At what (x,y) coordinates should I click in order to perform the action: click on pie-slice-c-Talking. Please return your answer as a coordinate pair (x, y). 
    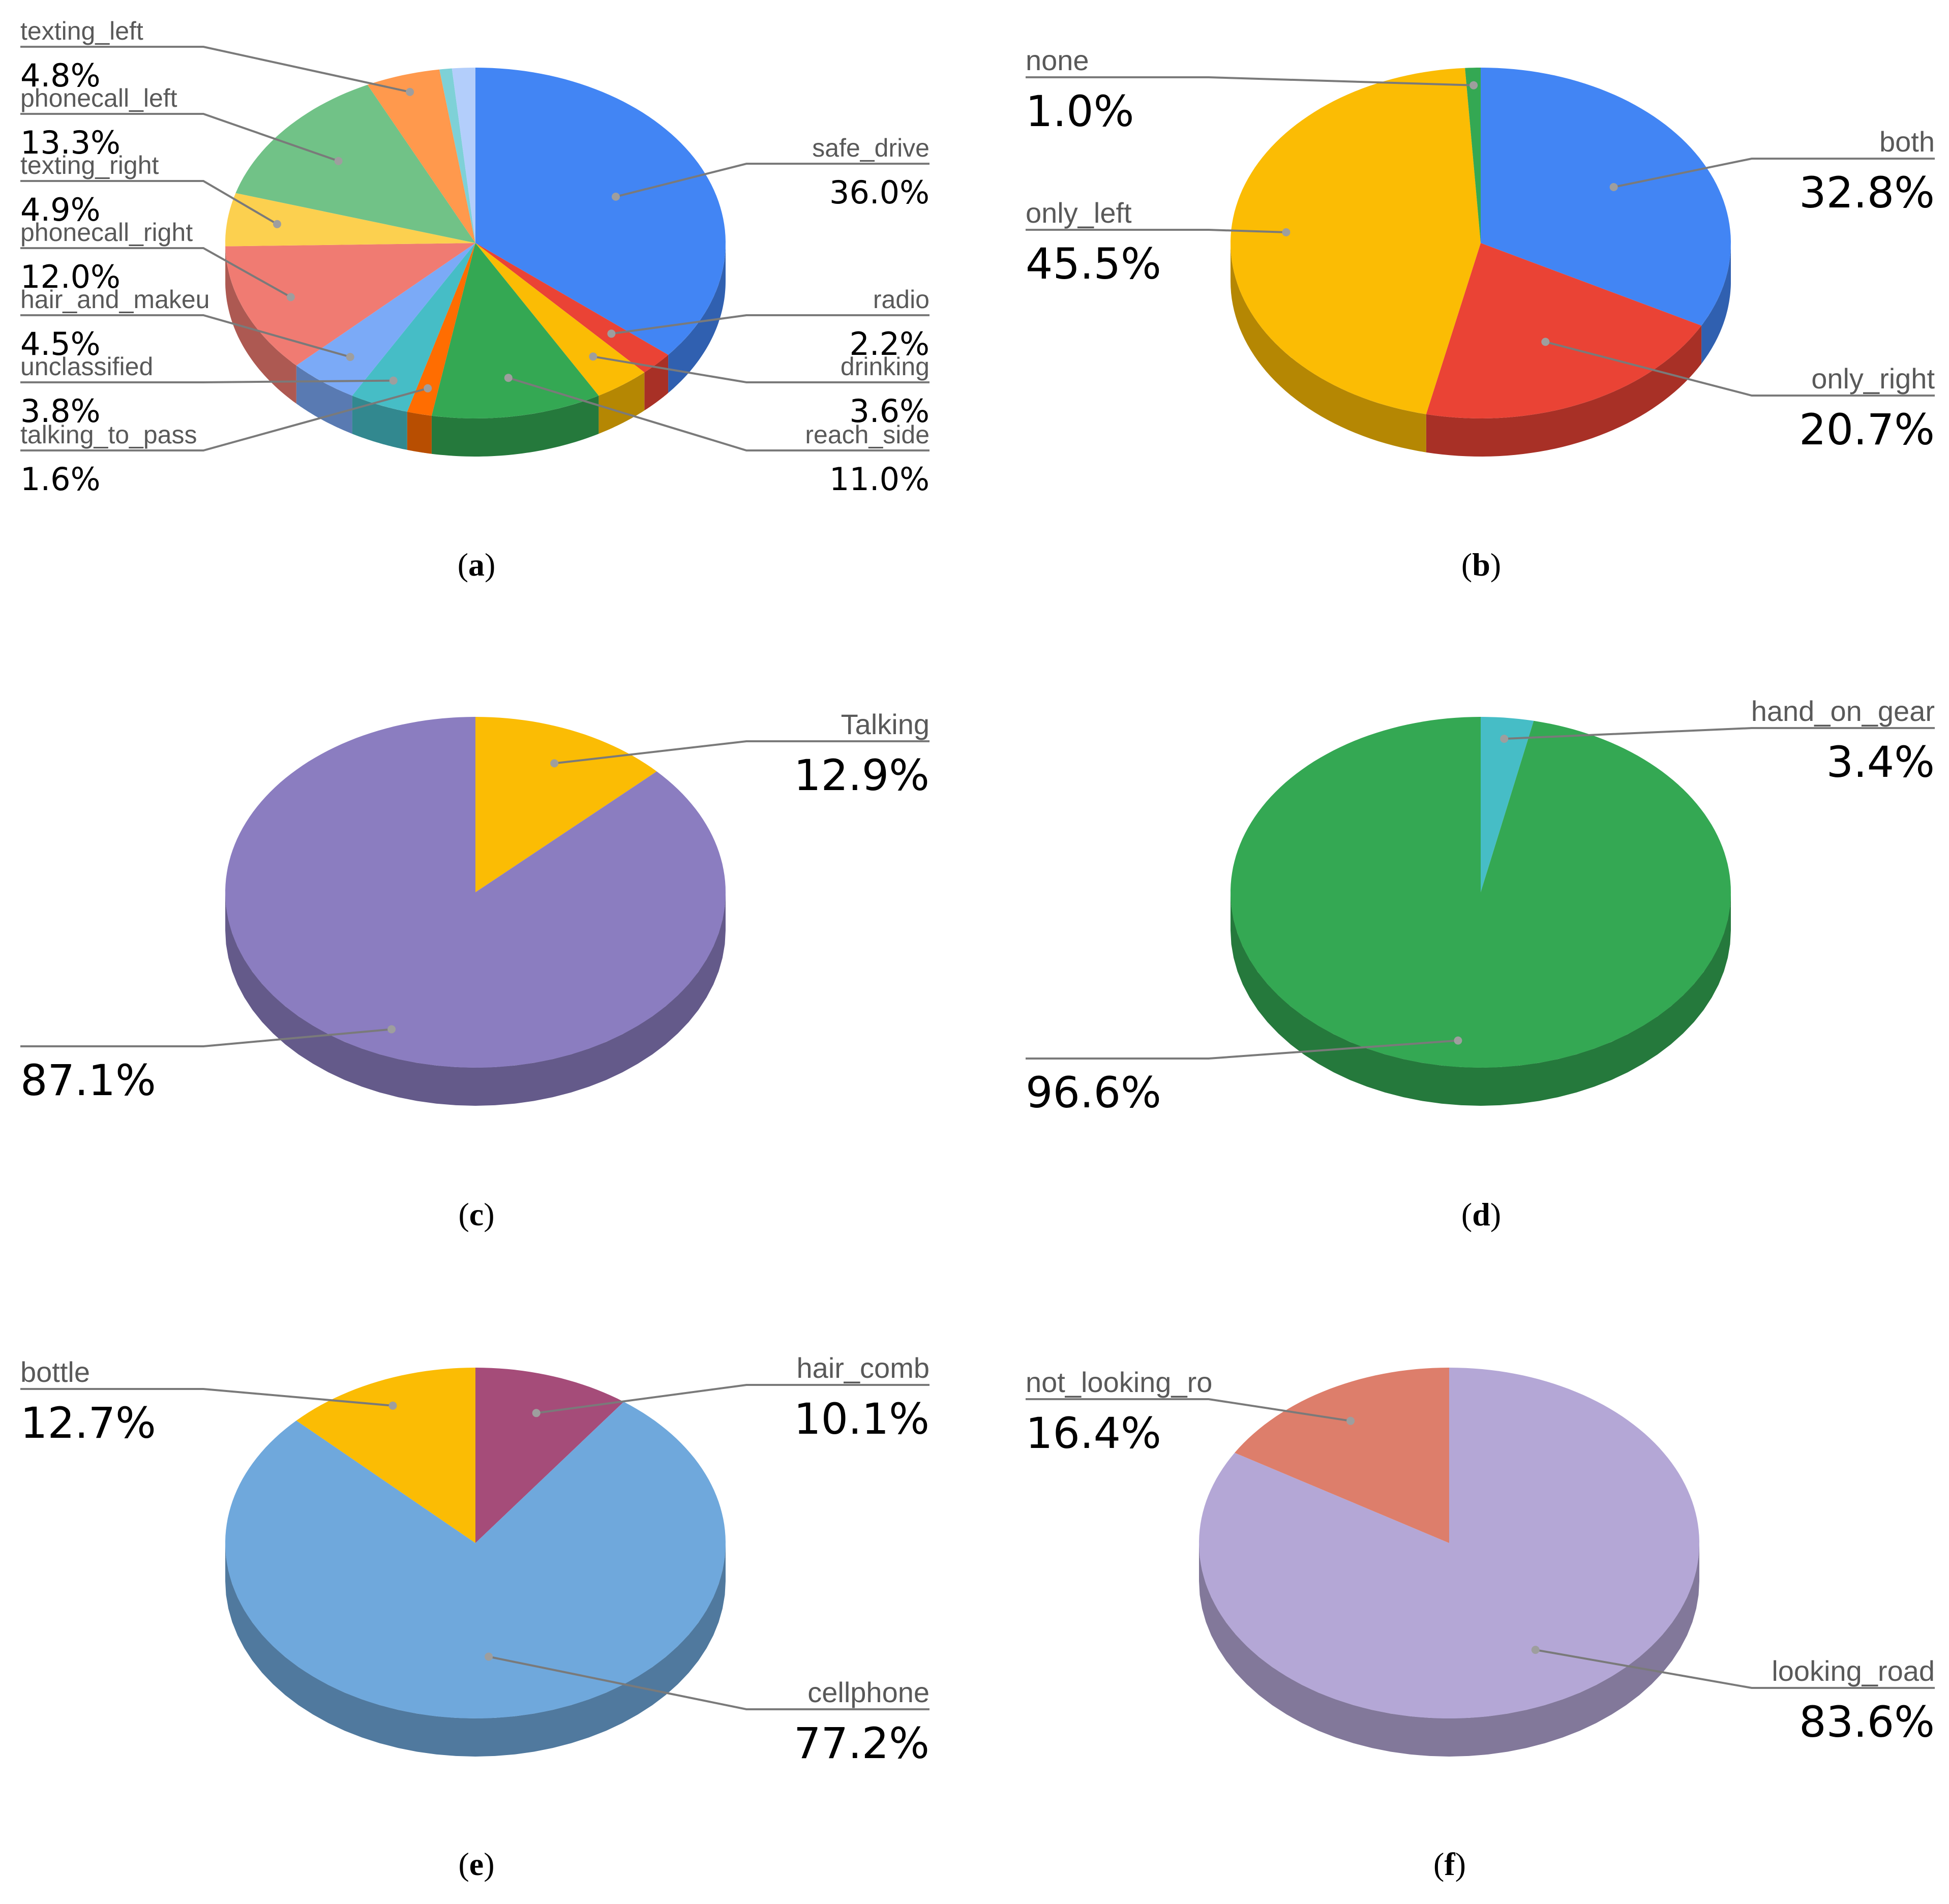
    Looking at the image, I should click on (566, 804).